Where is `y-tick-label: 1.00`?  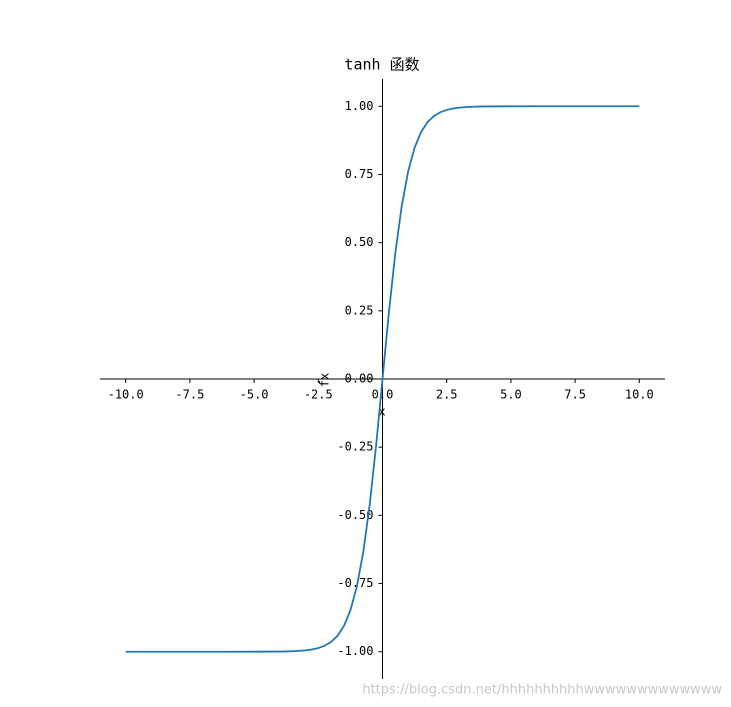
y-tick-label: 1.00 is located at coordinates (359, 106).